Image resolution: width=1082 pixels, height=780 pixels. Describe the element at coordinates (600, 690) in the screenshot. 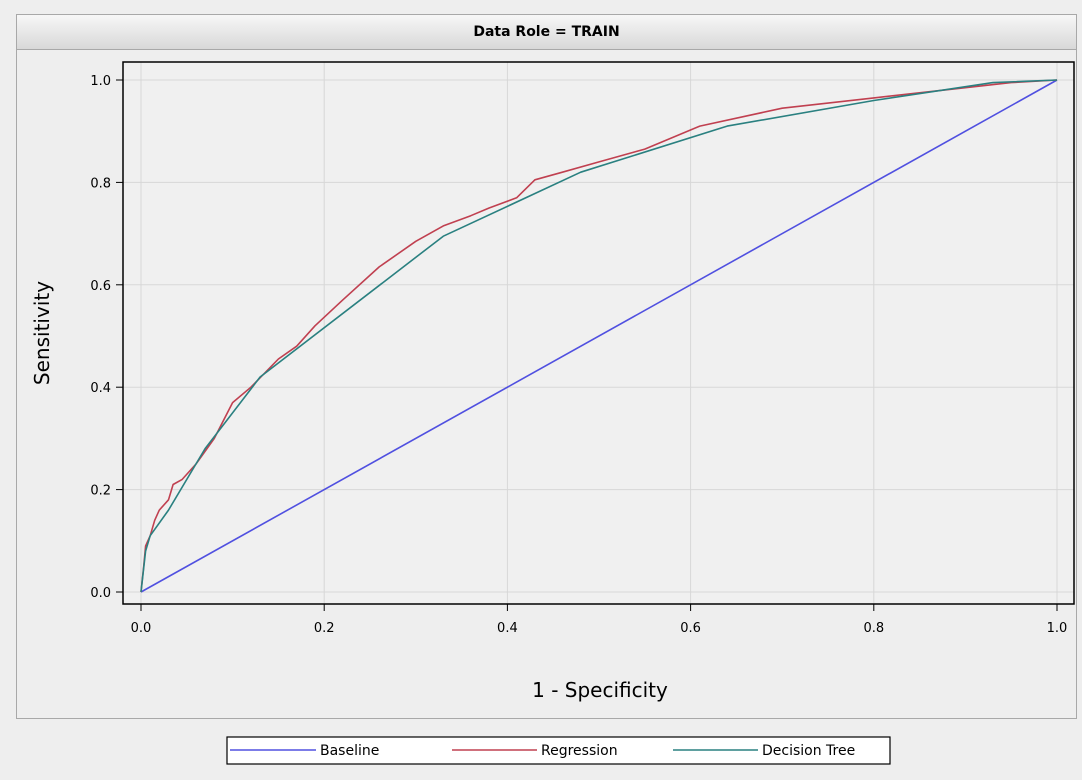

I see `x-axis-label: 1 - Specificity` at that location.